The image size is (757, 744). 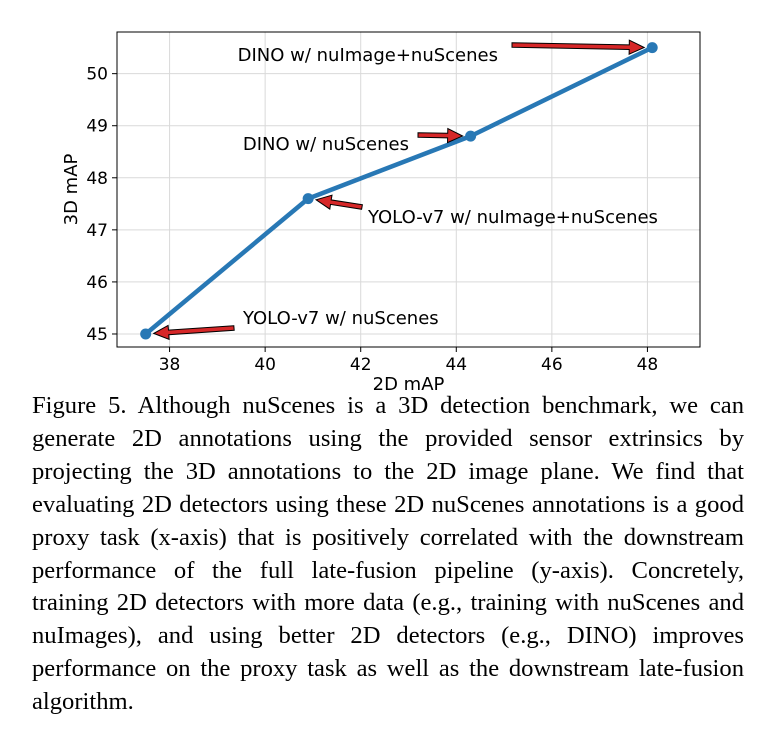 I want to click on y-axis-title: 3D mAP, so click(x=71, y=189).